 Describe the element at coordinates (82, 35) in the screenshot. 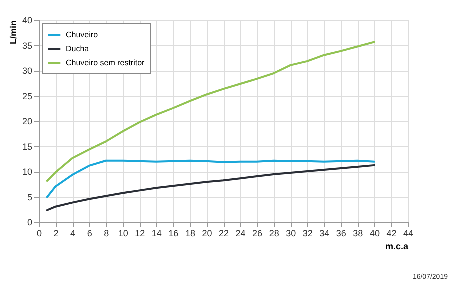

I see `legend-label: Chuveiro` at that location.